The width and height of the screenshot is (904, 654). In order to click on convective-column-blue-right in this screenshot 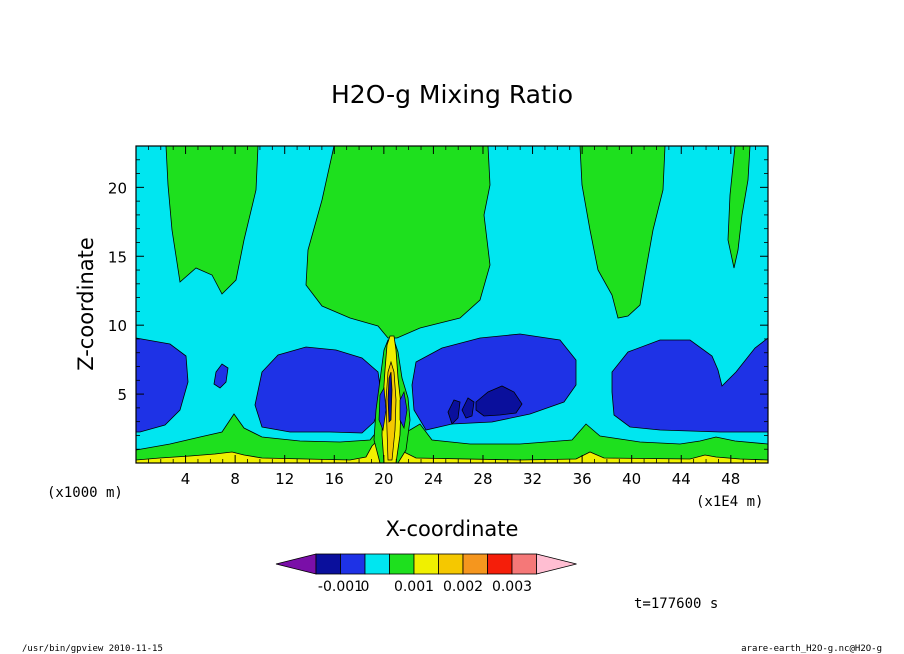, I will do `click(403, 410)`.